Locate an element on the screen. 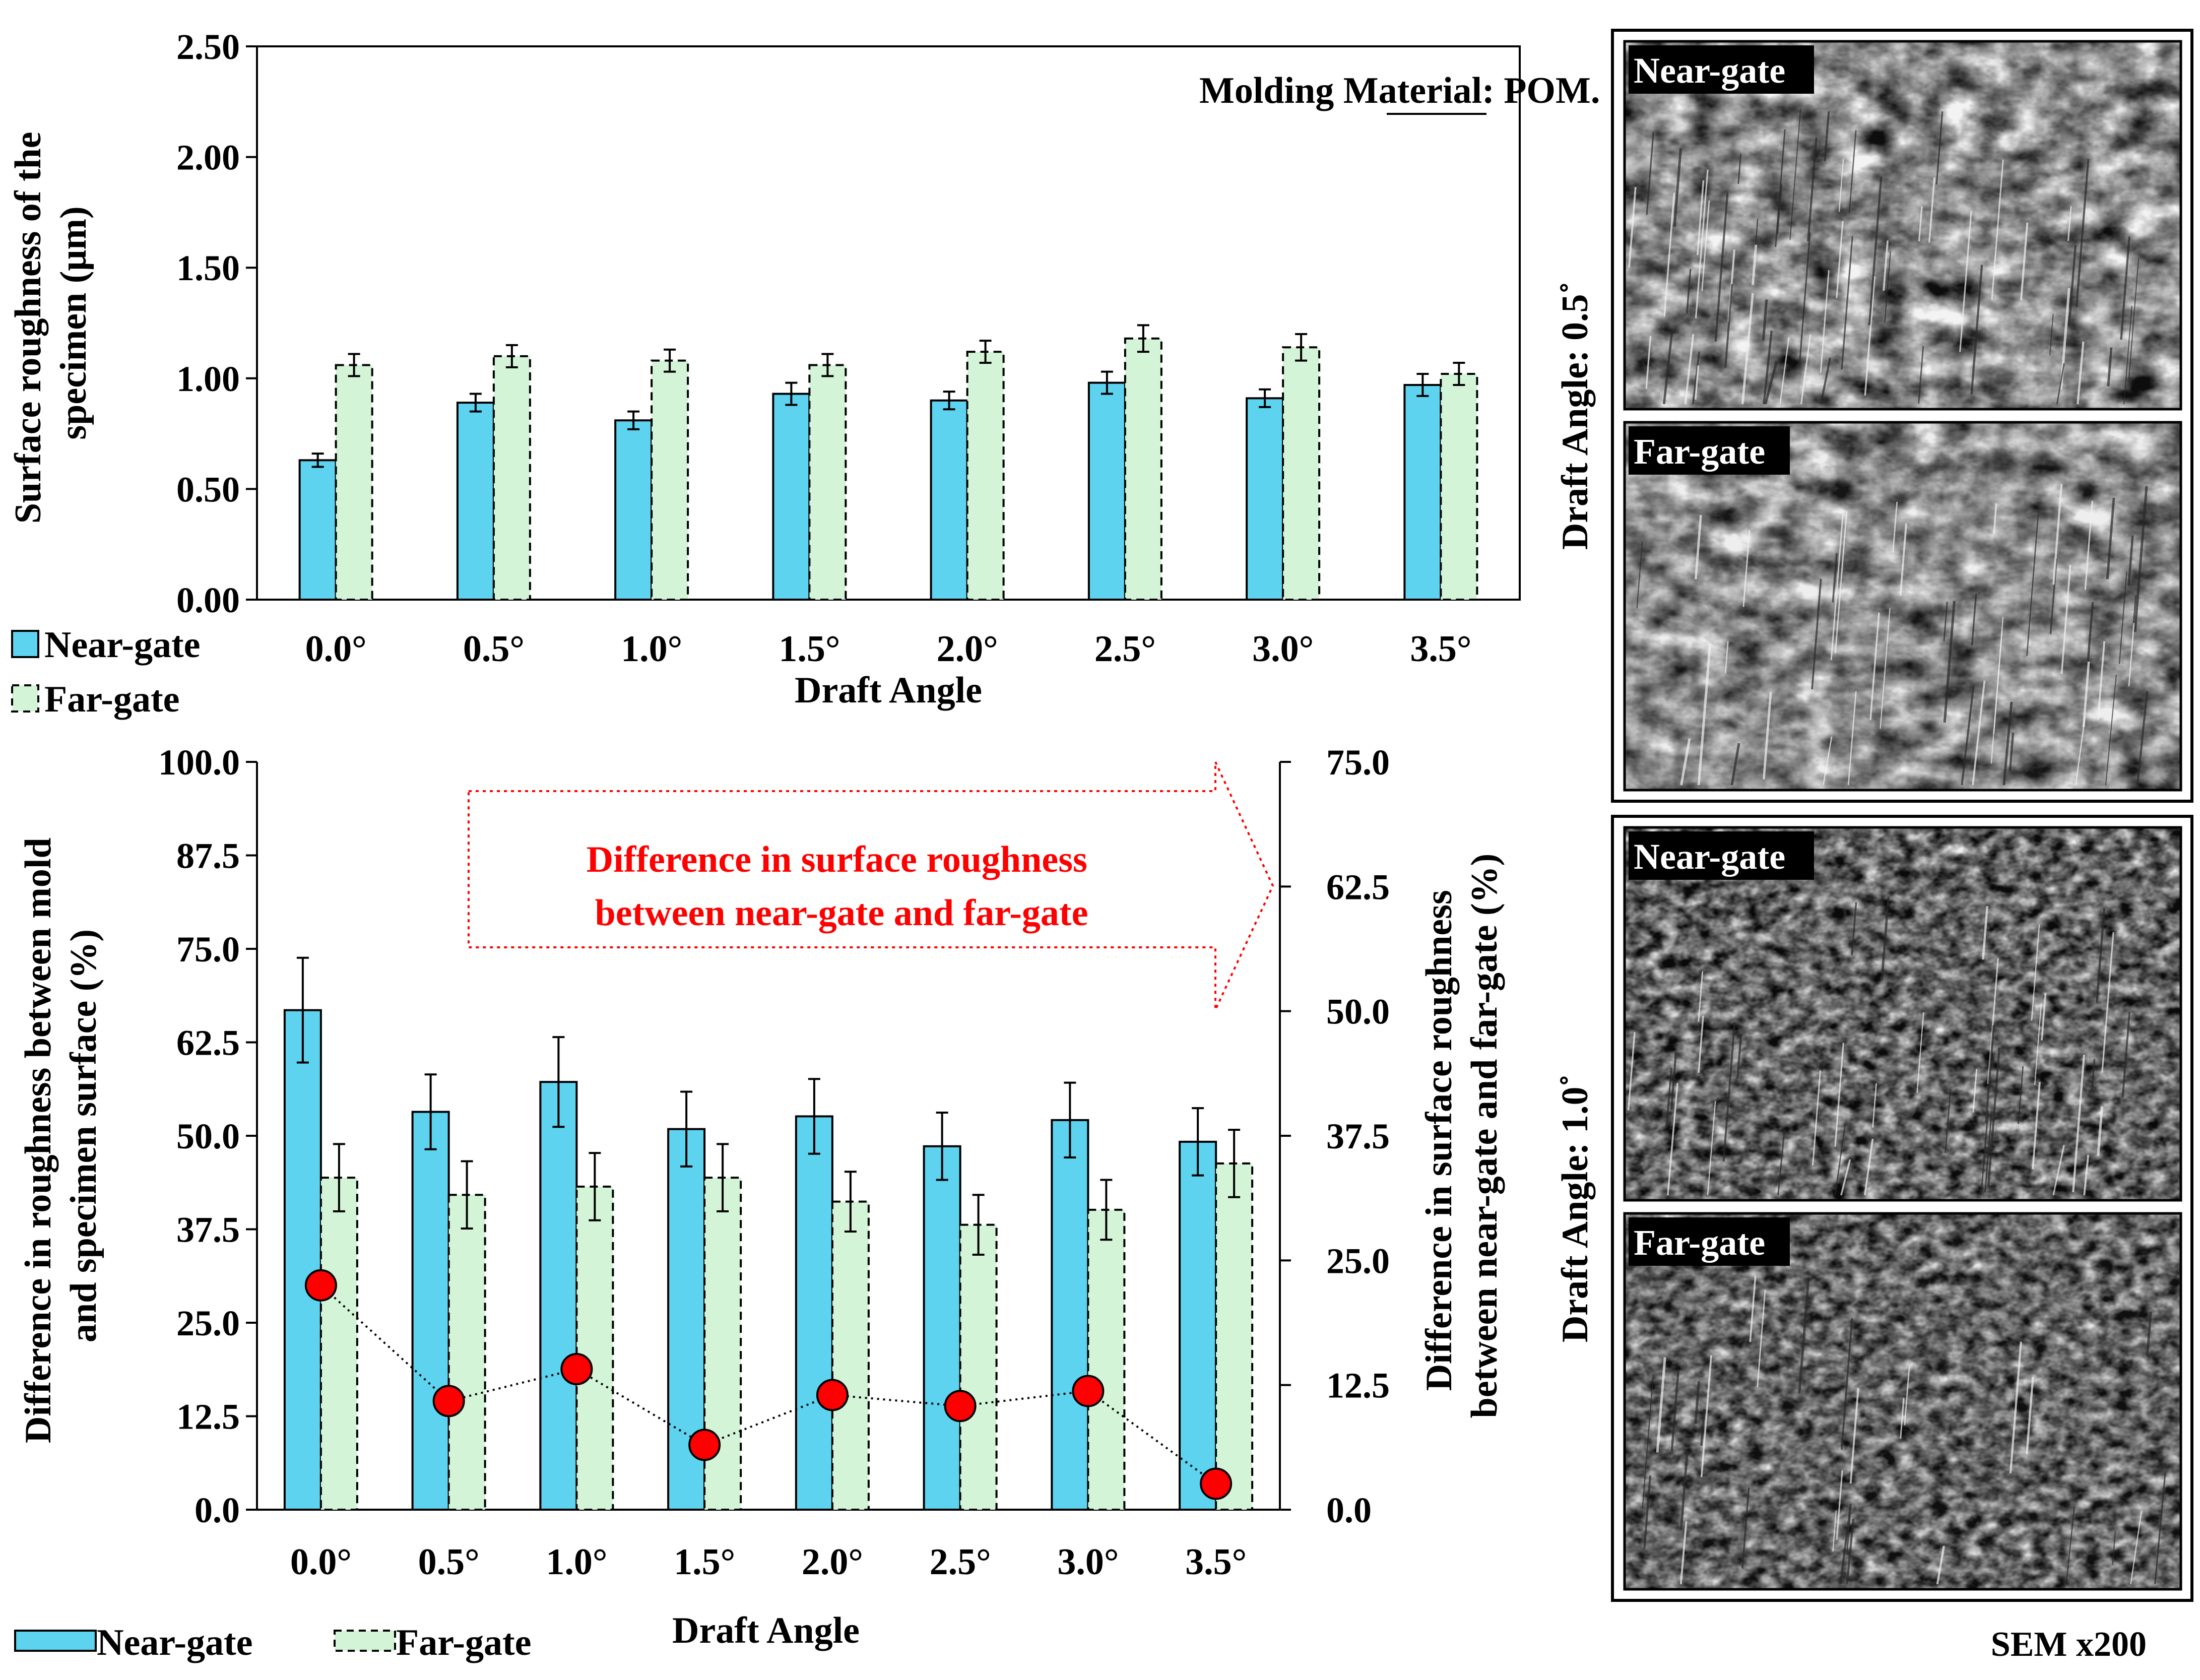  sem-image-1-texture is located at coordinates (1903, 225).